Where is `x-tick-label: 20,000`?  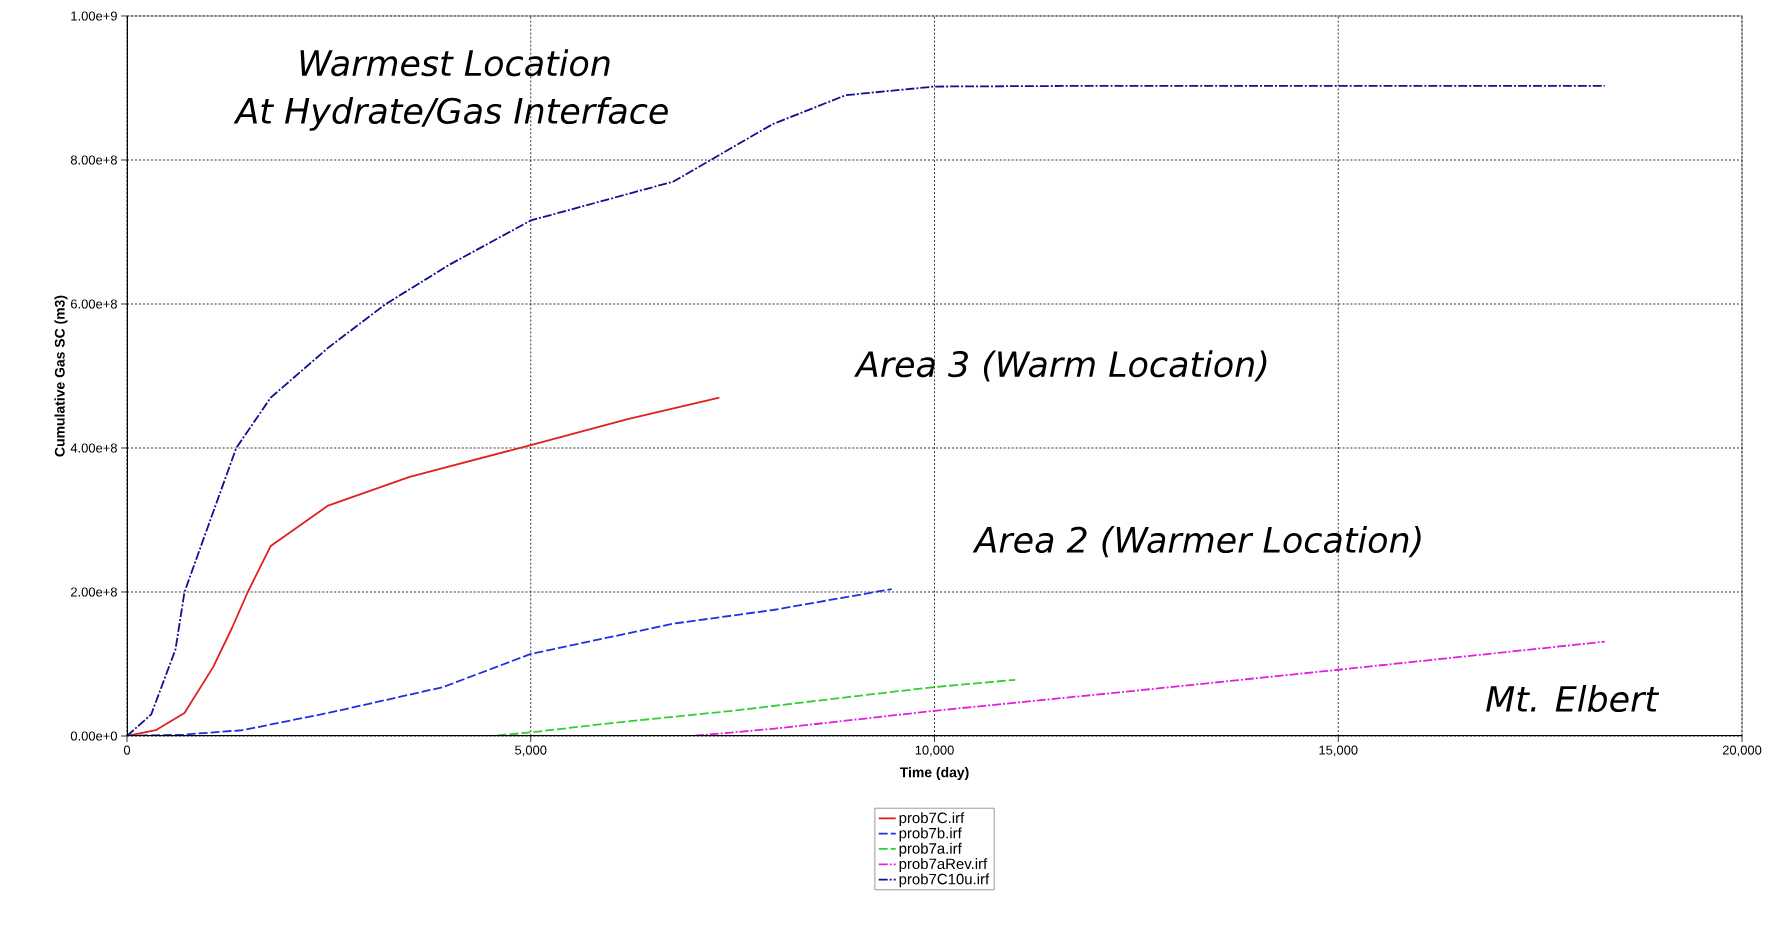
x-tick-label: 20,000 is located at coordinates (1742, 751).